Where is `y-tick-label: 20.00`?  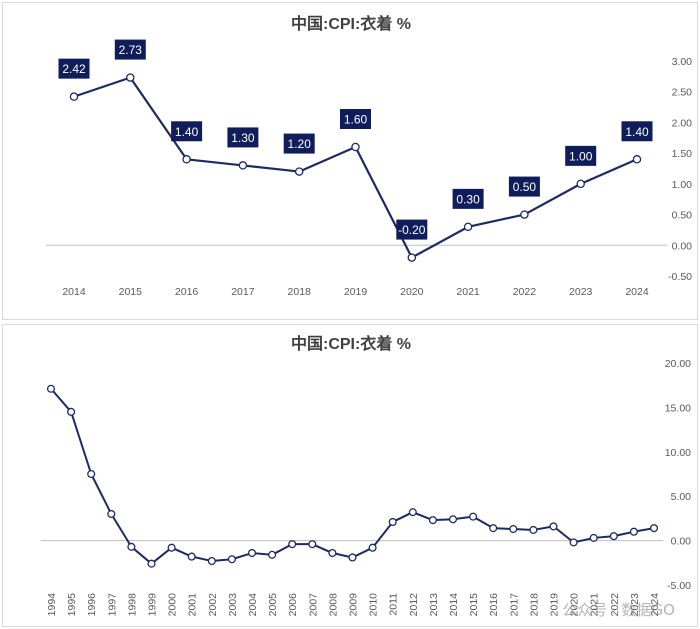
y-tick-label: 20.00 is located at coordinates (678, 364).